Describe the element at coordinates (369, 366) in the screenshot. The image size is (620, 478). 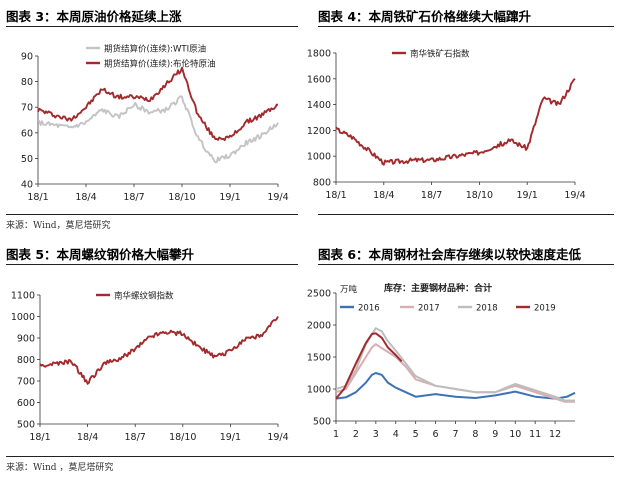
I see `series-line-p4-2019` at that location.